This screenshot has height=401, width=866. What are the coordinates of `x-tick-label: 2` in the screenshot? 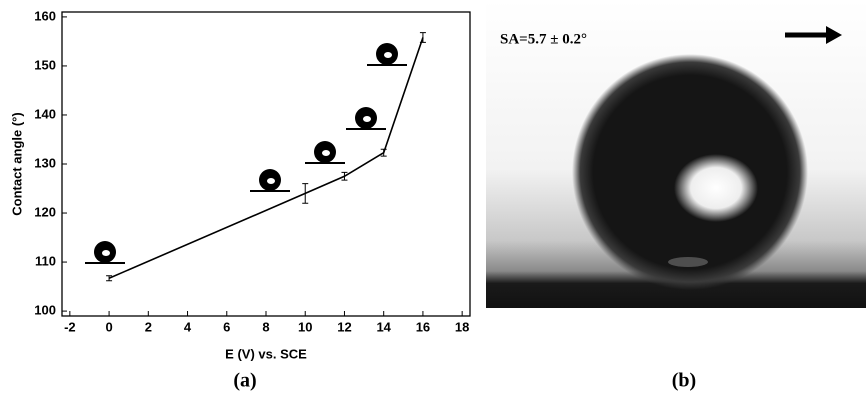 It's located at (148, 326).